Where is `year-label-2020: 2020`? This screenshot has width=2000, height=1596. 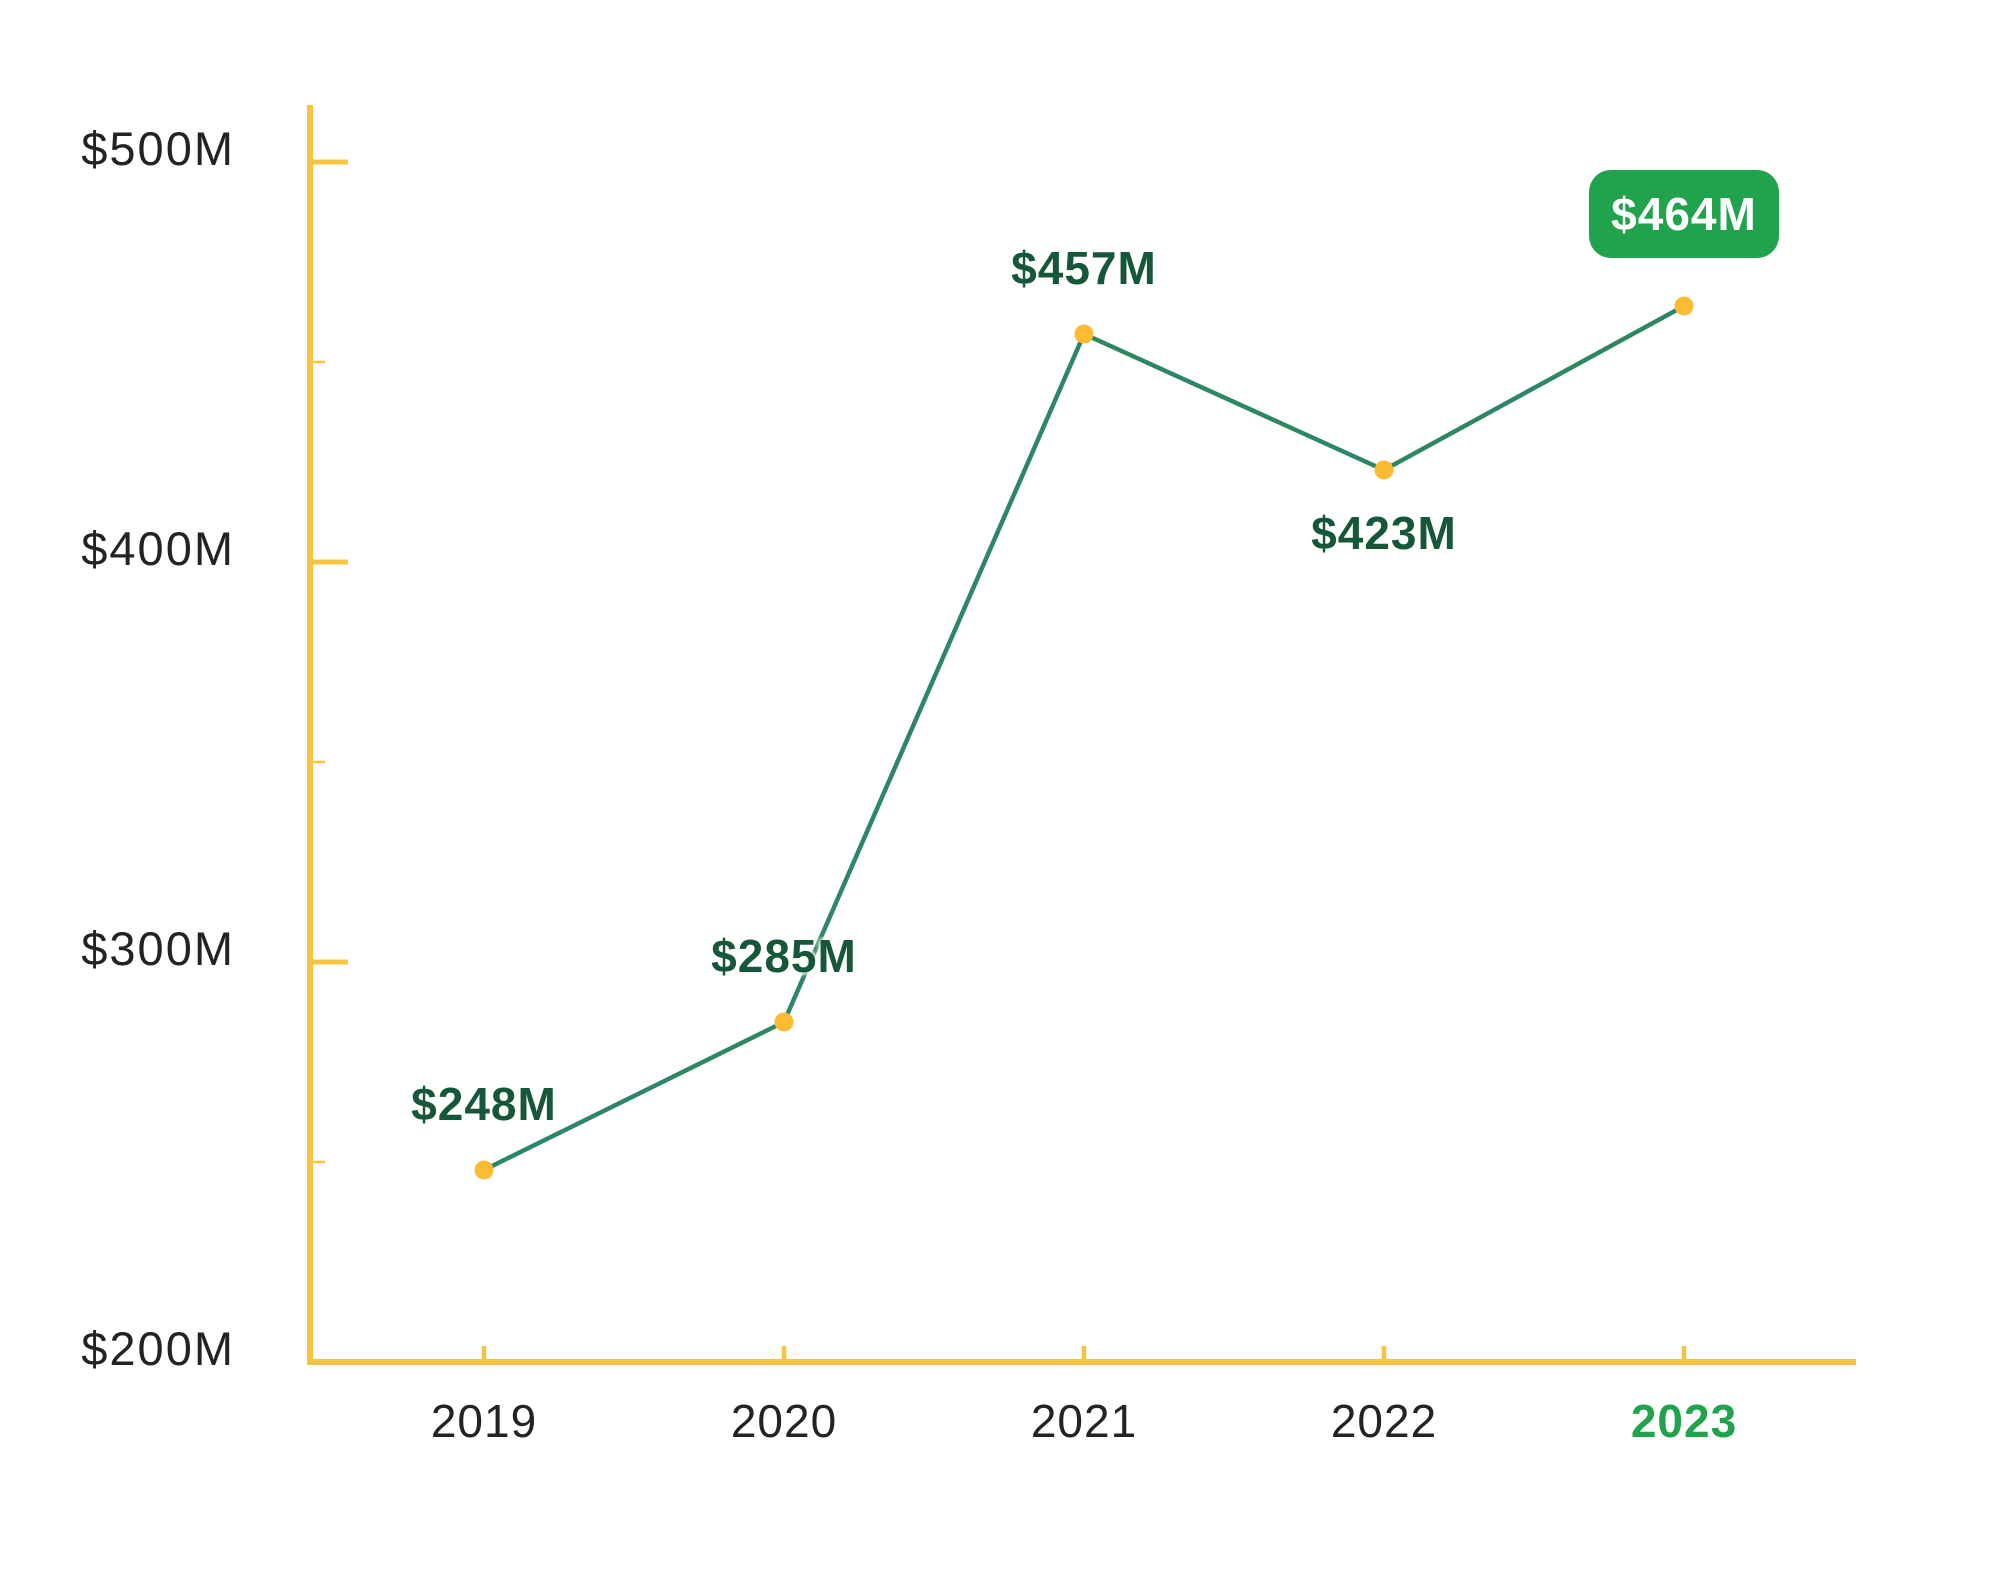 year-label-2020: 2020 is located at coordinates (784, 1421).